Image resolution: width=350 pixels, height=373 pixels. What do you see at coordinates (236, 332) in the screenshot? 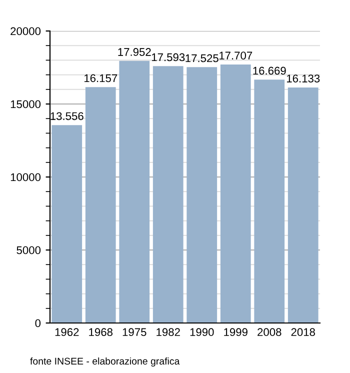
I see `x-tick-label: 1999` at bounding box center [236, 332].